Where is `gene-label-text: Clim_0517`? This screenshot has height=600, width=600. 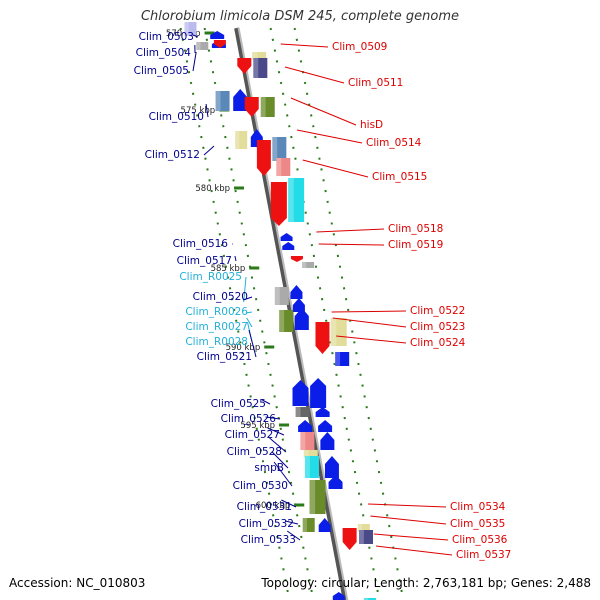
gene-label-text: Clim_0517 is located at coordinates (204, 261).